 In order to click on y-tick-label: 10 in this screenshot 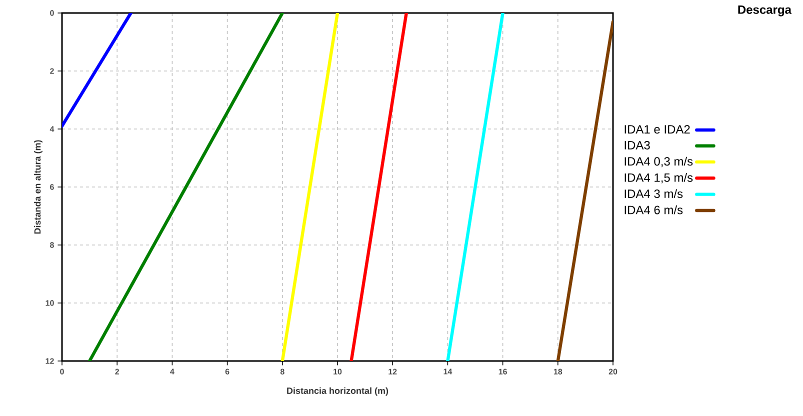, I will do `click(50, 303)`.